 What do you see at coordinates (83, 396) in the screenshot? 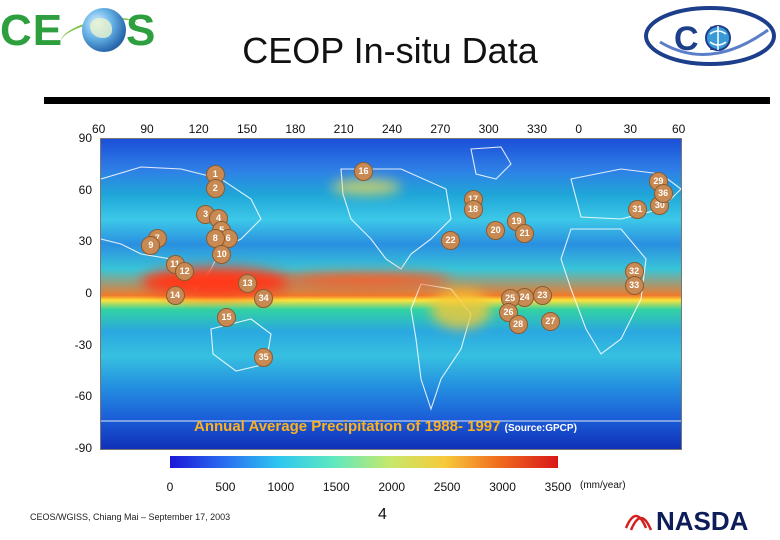
I see `latitude-tick: -60` at bounding box center [83, 396].